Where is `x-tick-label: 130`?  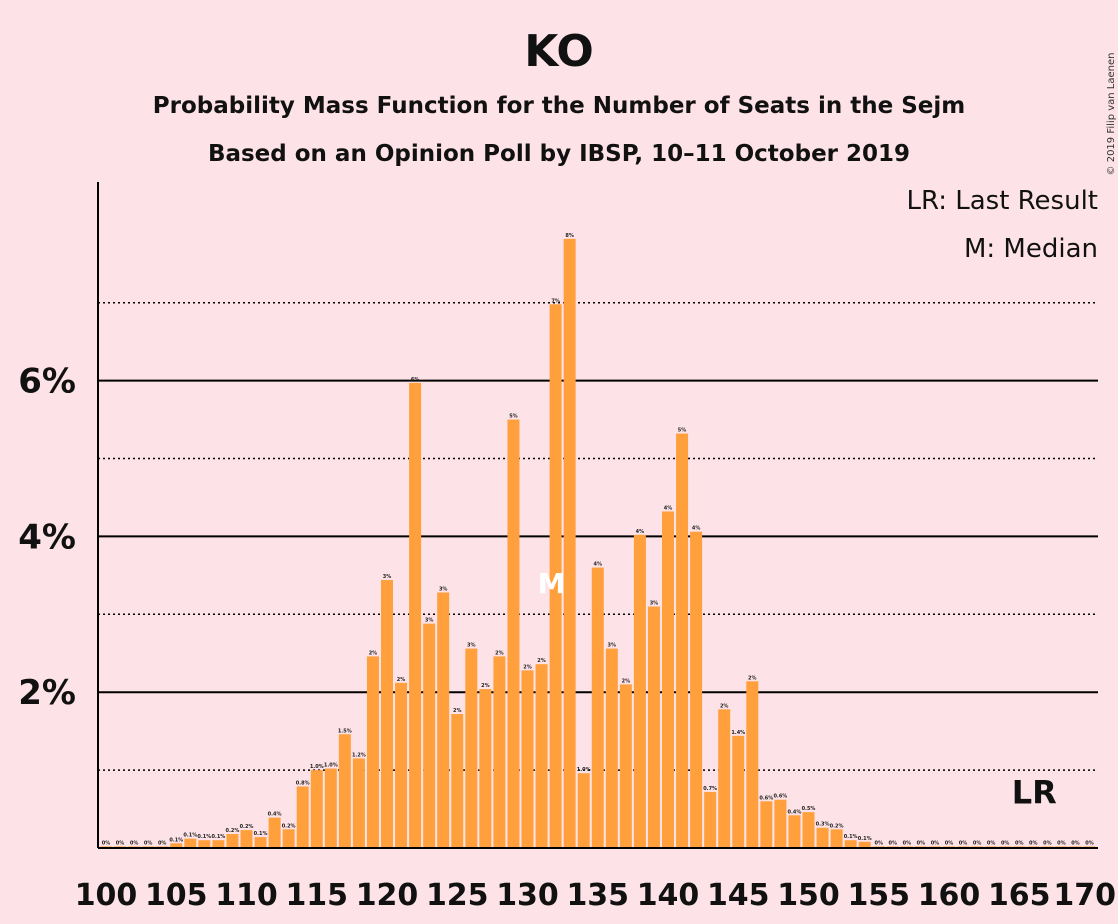
x-tick-label: 130 is located at coordinates (527, 895).